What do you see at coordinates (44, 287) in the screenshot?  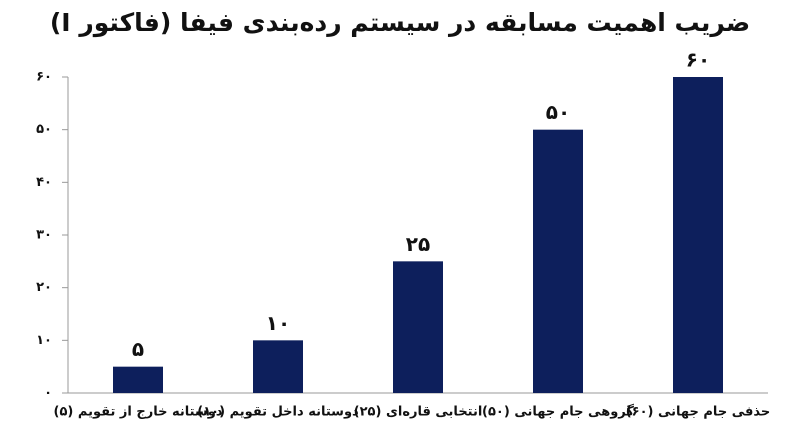 I see `y-tick-label: ۲۰` at bounding box center [44, 287].